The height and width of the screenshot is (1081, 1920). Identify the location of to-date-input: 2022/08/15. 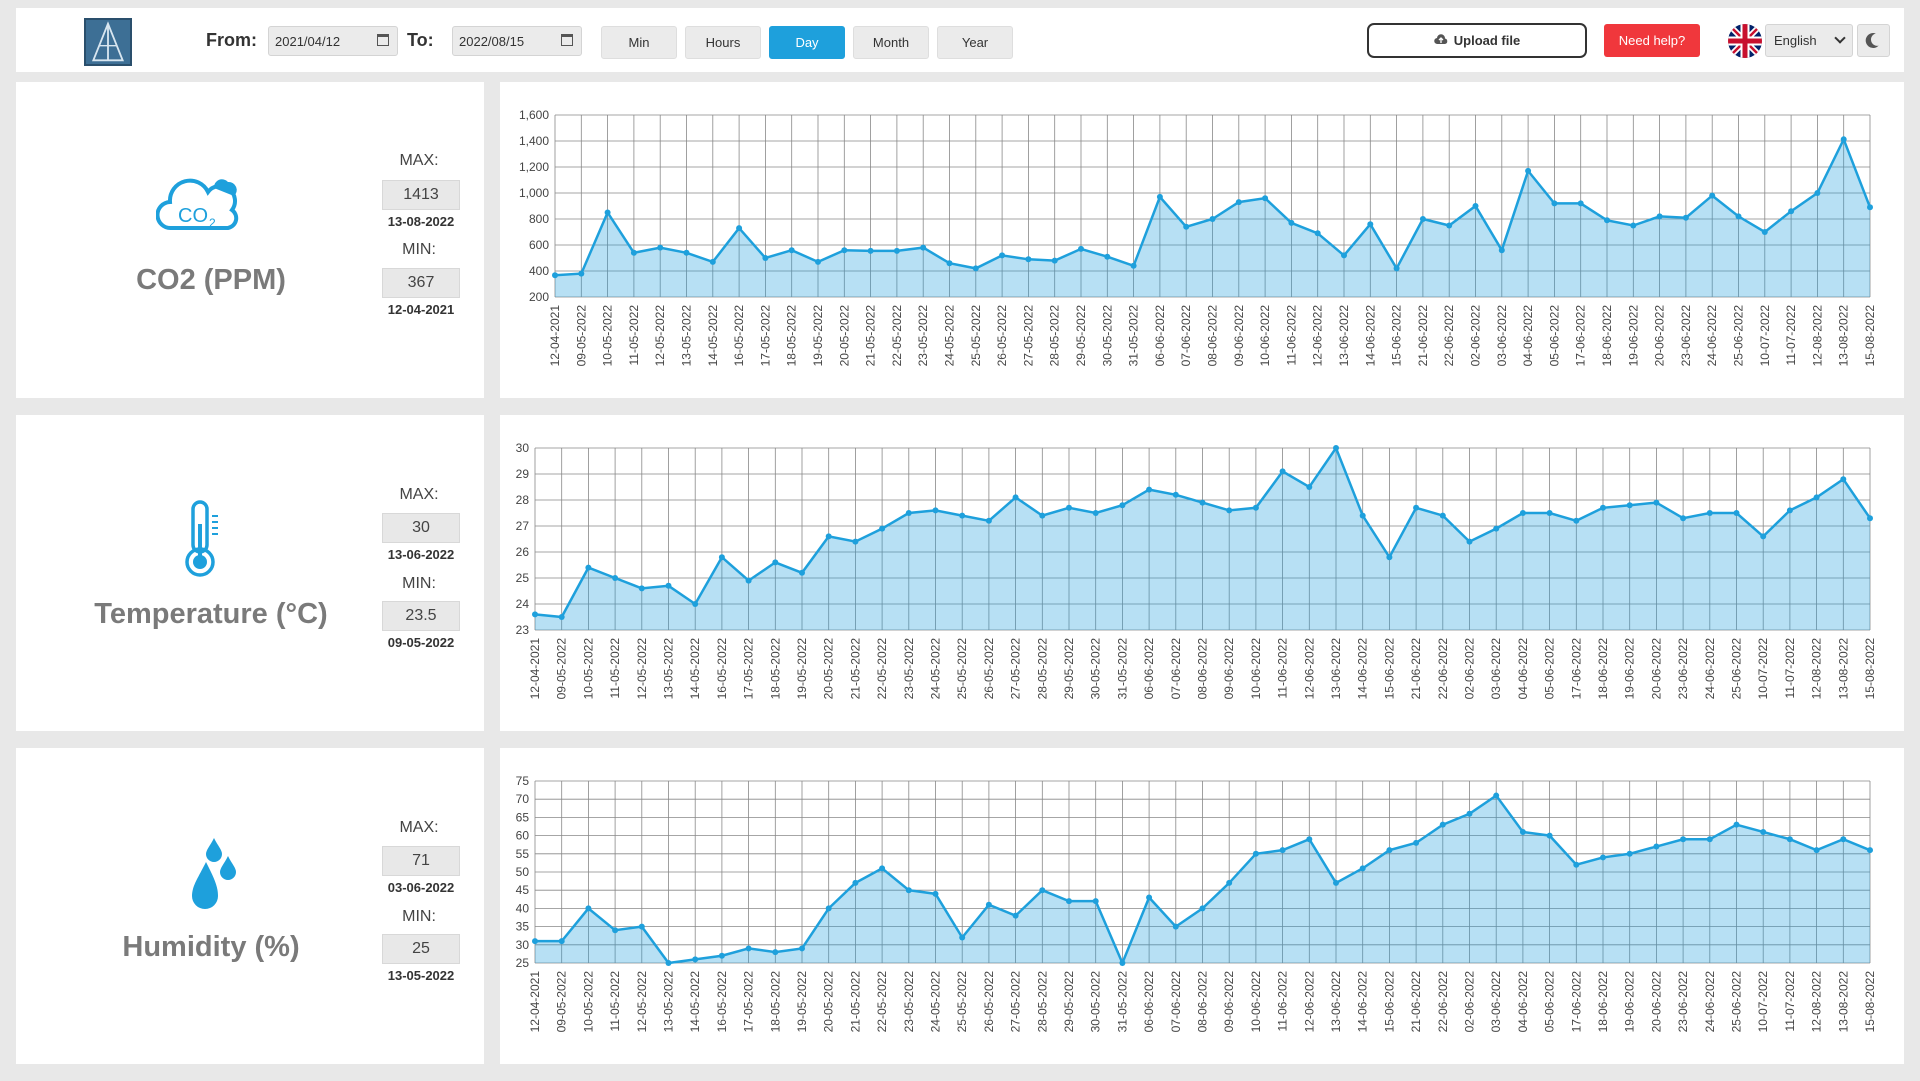
(517, 41).